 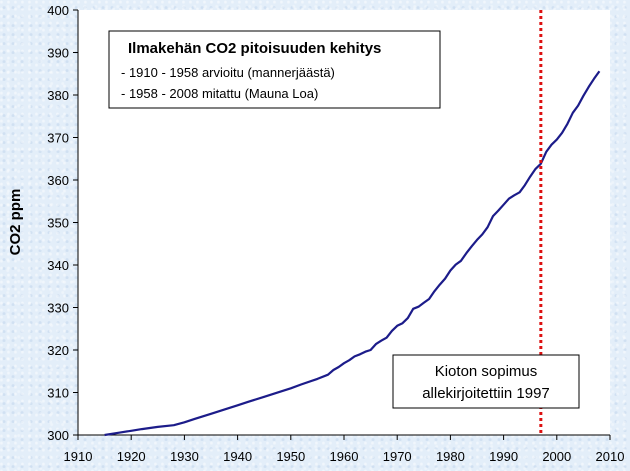 I want to click on y-tick-label: 340, so click(x=58, y=265).